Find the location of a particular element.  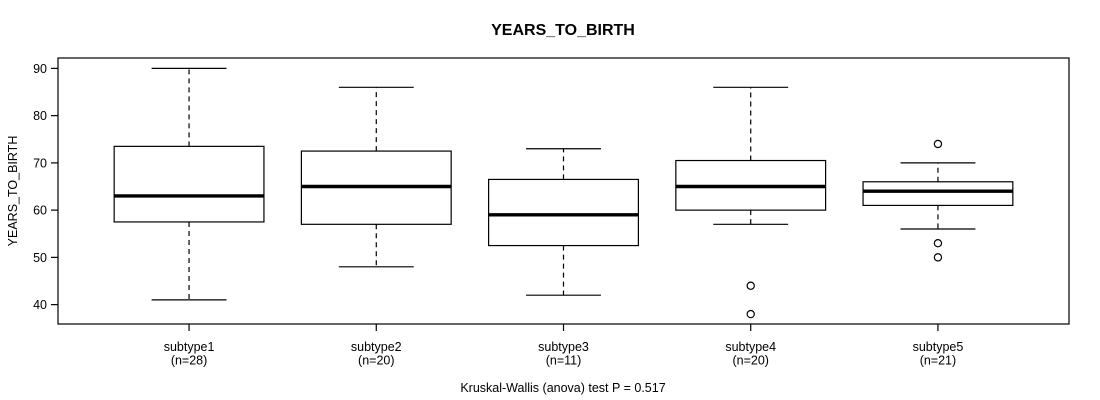

group-label: subtype3 is located at coordinates (563, 347).